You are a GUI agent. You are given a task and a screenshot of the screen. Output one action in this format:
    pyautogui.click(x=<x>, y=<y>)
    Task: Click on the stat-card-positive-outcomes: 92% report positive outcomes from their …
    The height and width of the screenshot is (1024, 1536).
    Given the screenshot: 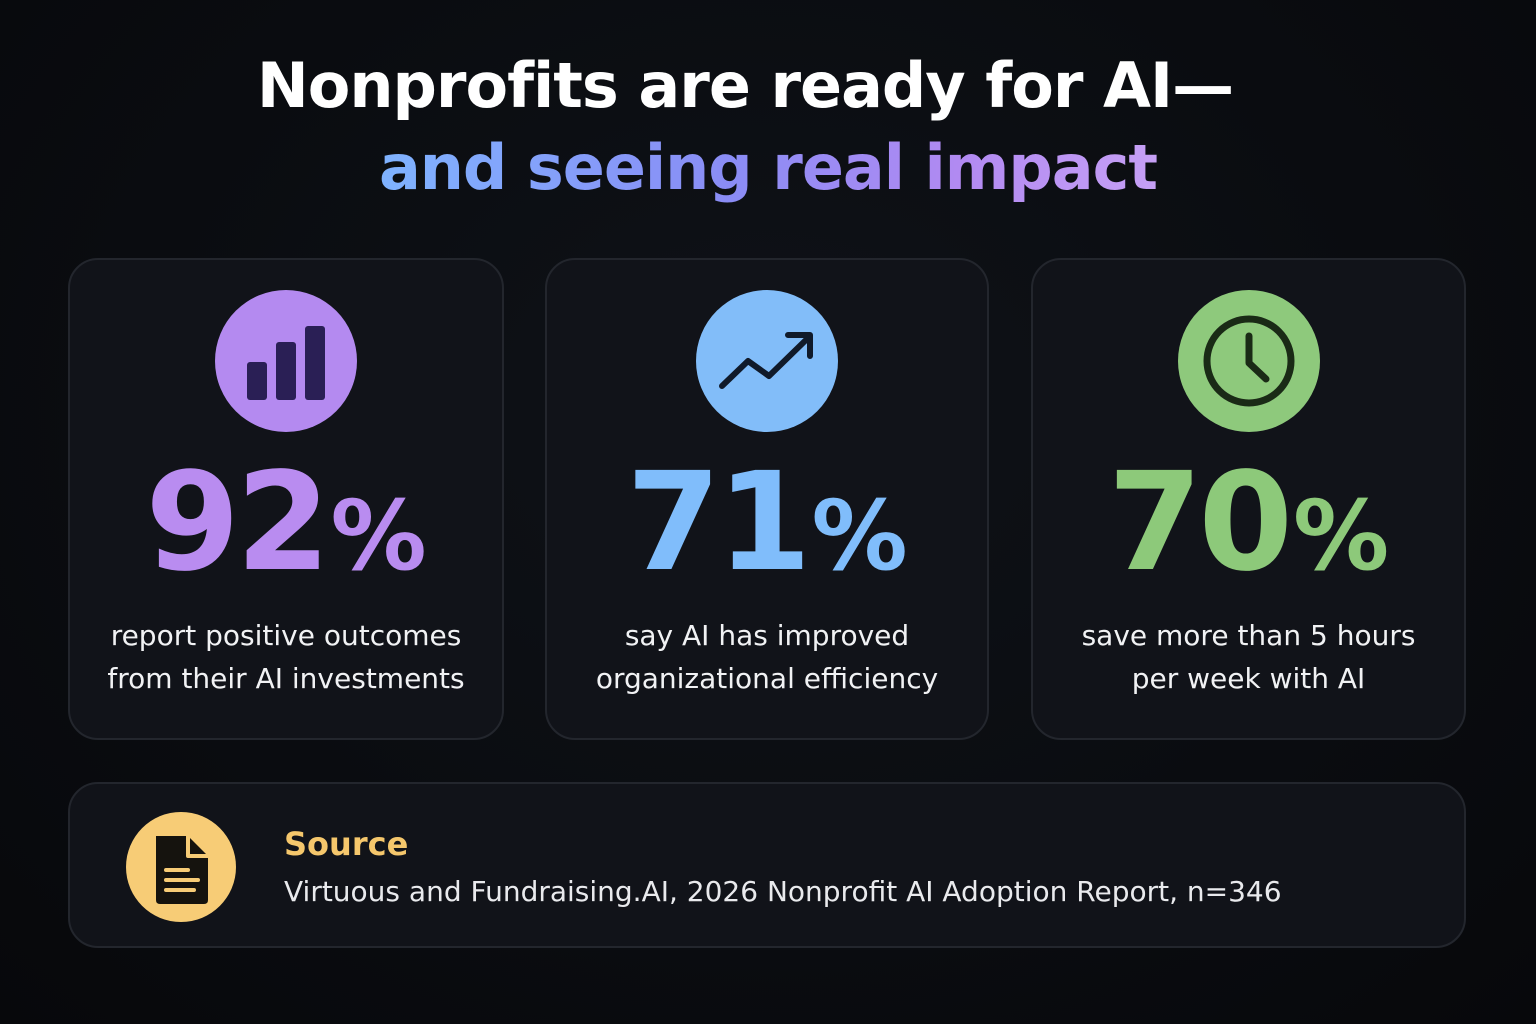 What is the action you would take?
    pyautogui.click(x=286, y=499)
    